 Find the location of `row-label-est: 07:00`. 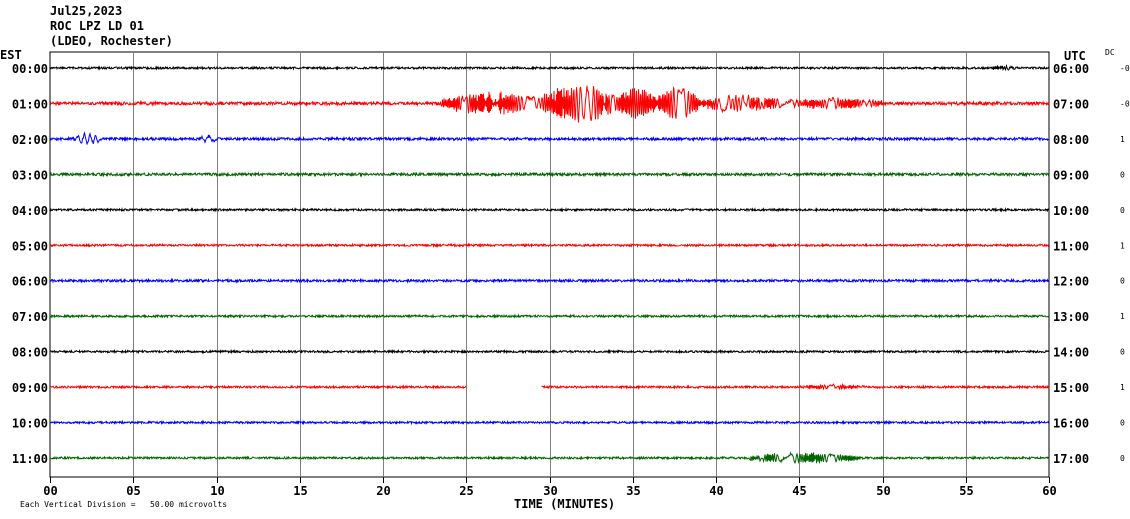

row-label-est: 07:00 is located at coordinates (30, 317).